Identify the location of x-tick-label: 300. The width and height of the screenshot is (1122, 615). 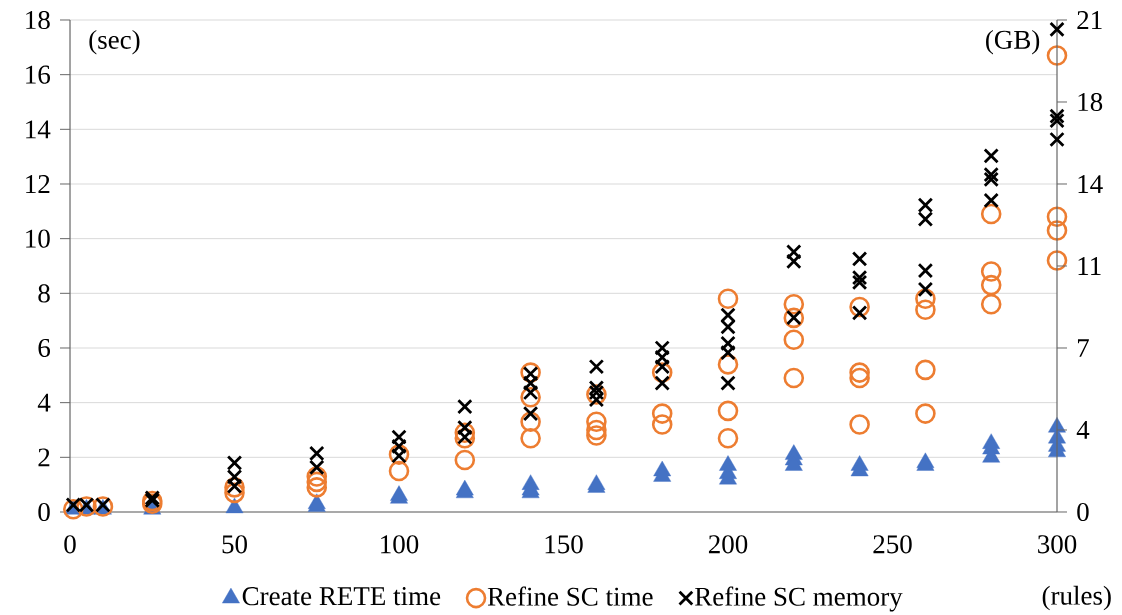
(1057, 544).